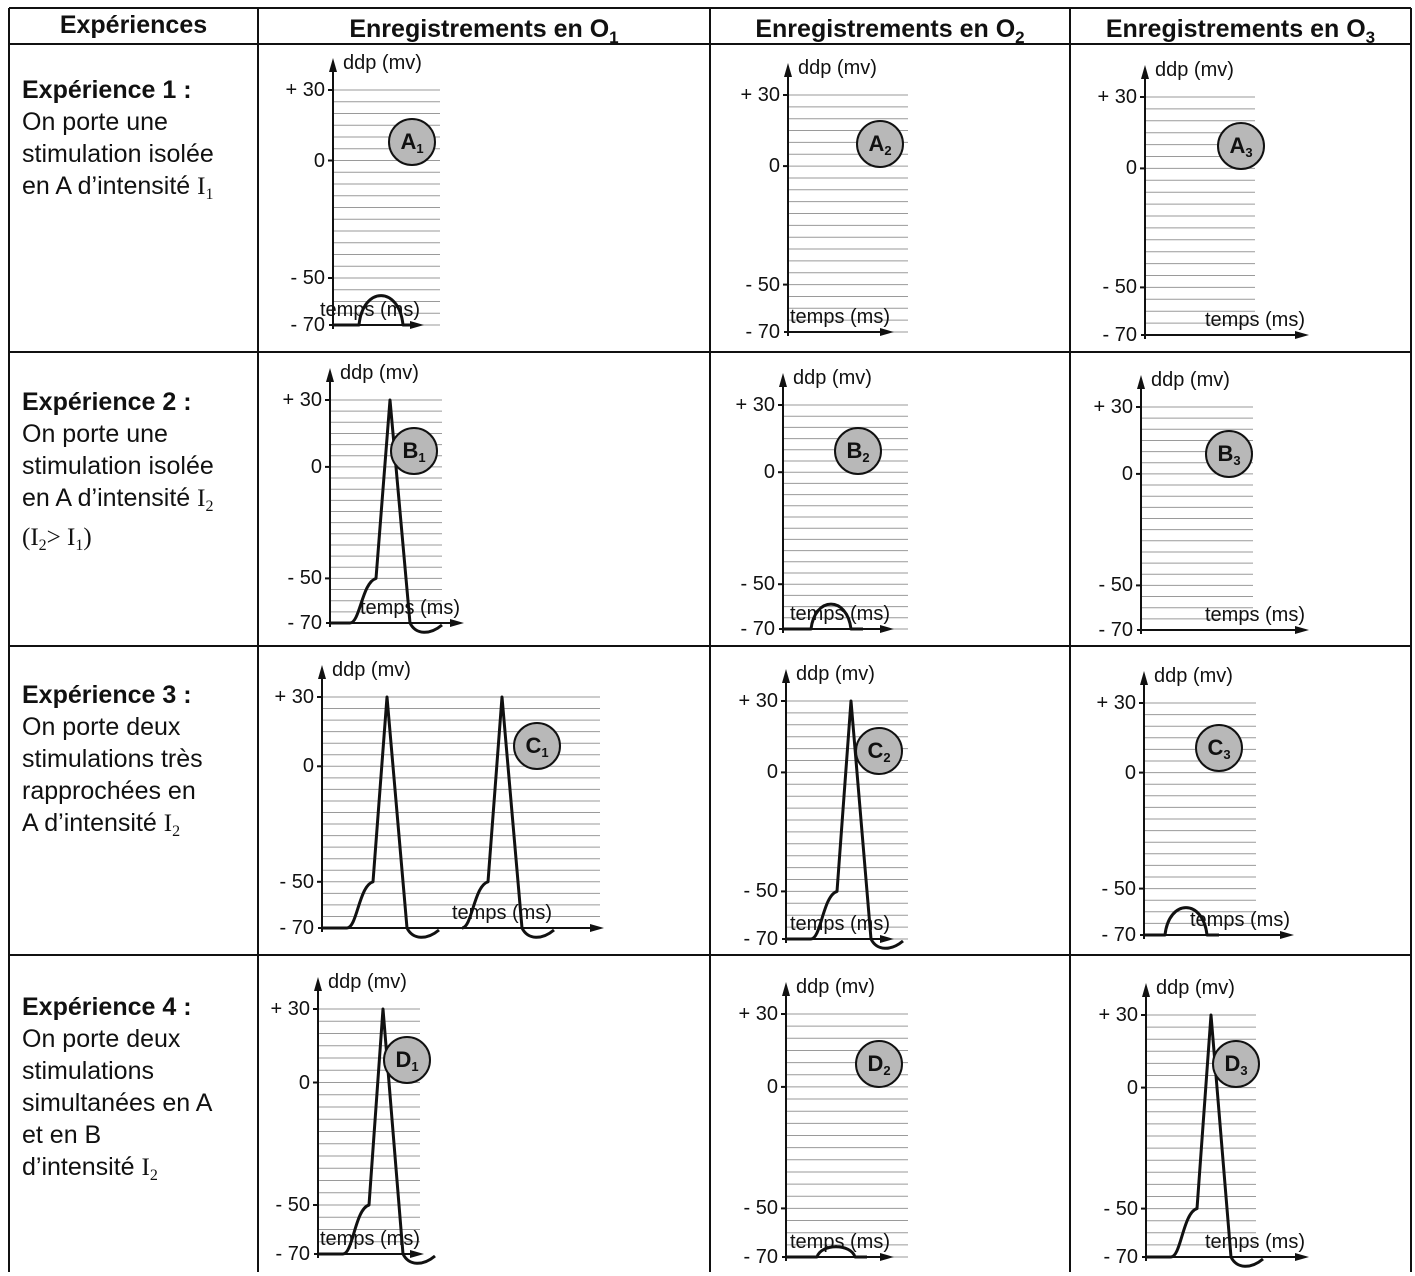  What do you see at coordinates (79, 545) in the screenshot?
I see `condition-sub-b: 1` at bounding box center [79, 545].